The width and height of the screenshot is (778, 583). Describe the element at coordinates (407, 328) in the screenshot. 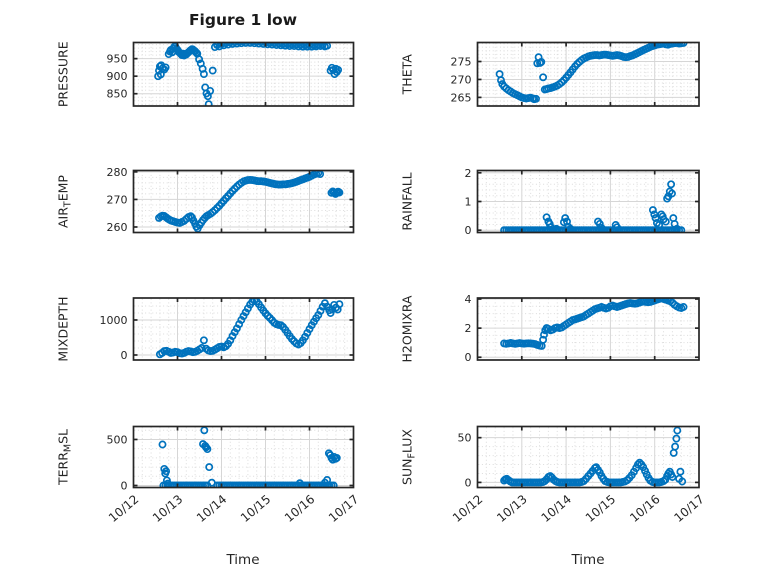

I see `y-axis-label: H2OMIXRA` at that location.